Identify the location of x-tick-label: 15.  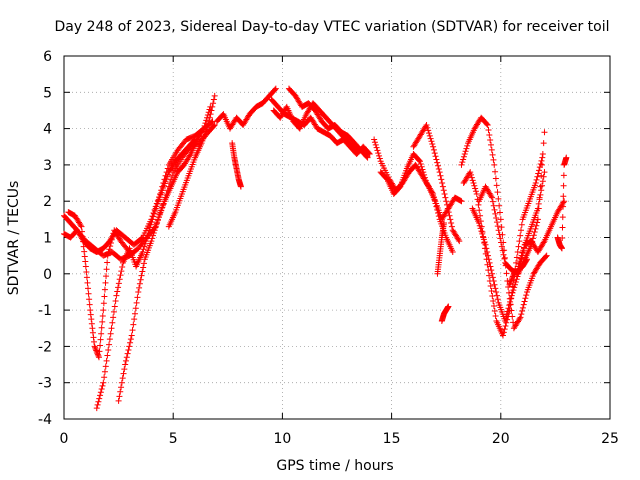
(392, 439).